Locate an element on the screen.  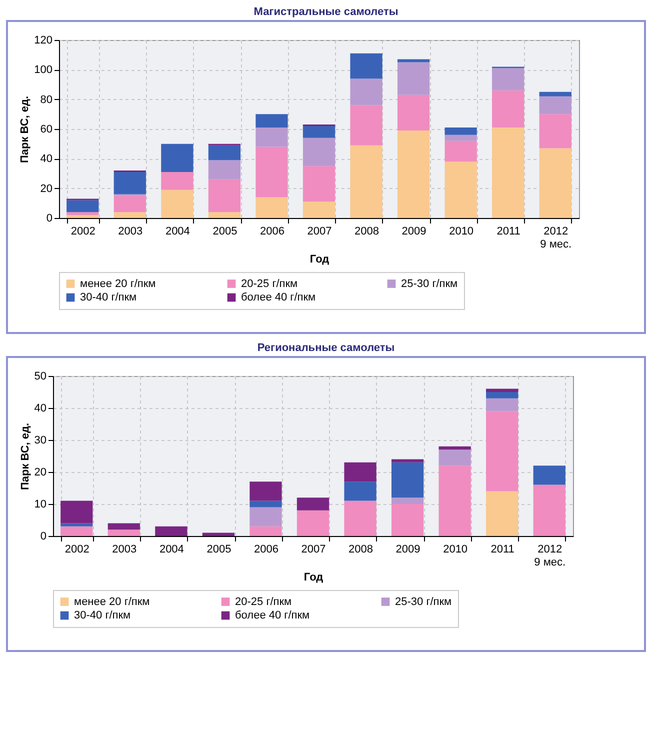
y-tick-label: 10 is located at coordinates (40, 504).